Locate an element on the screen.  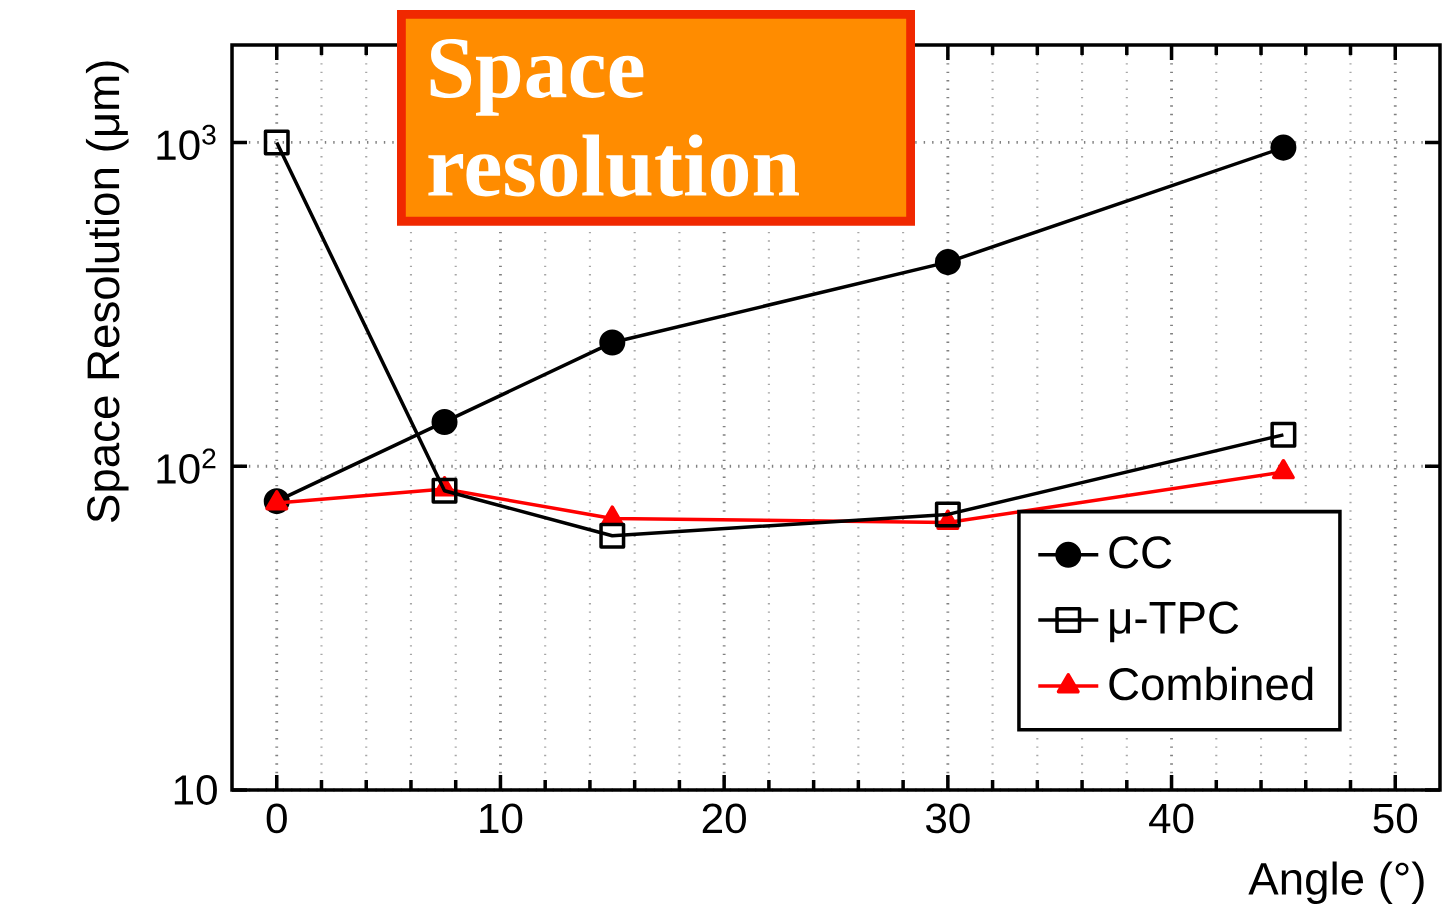
x-axis-title: Angle (°) is located at coordinates (1336, 883).